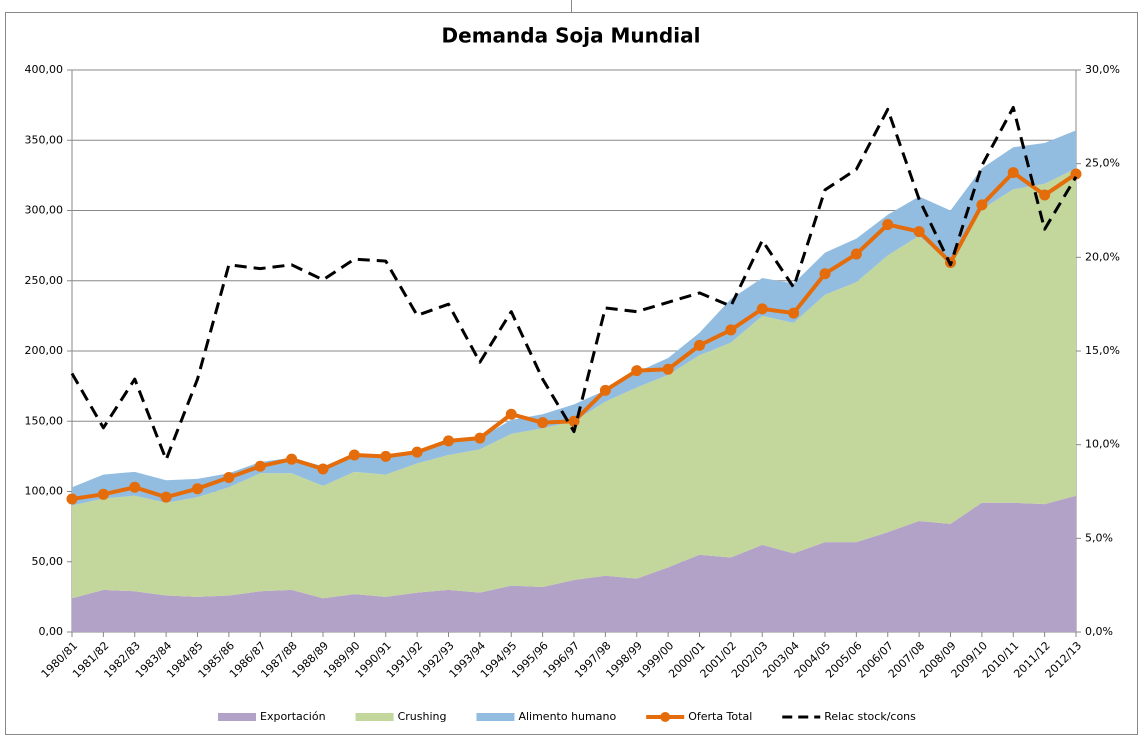  Describe the element at coordinates (1099, 537) in the screenshot. I see `y2-tick-label: 5,0%` at that location.